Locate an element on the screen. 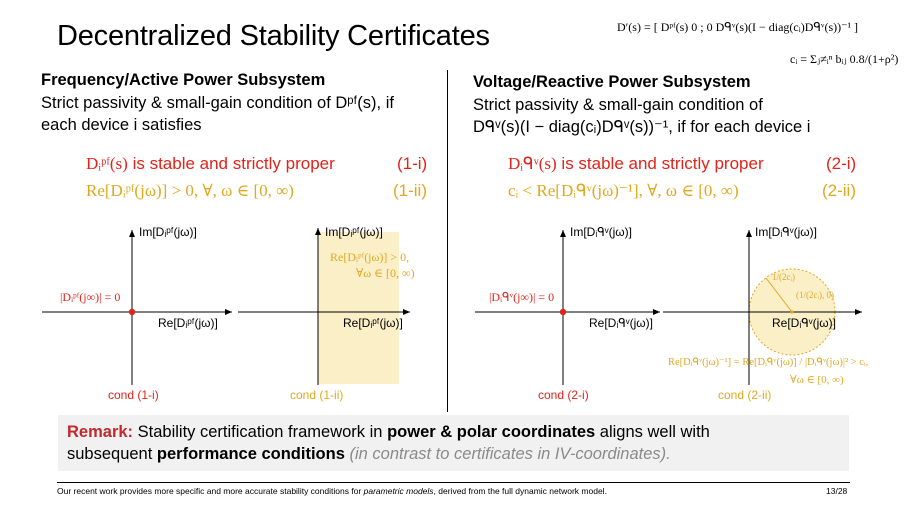 This screenshot has width=907, height=510. cond-1-i: Dᵢᵖᶠ(s) is stable and strictly proper is located at coordinates (210, 164).